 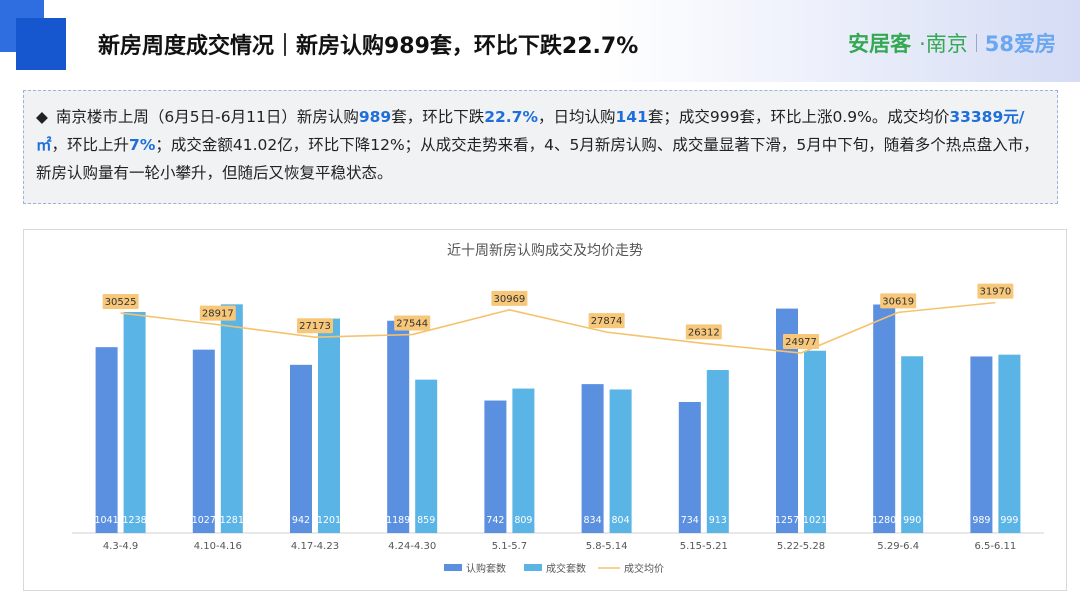 What do you see at coordinates (576, 117) in the screenshot?
I see `summary-segment: ，日均认购` at bounding box center [576, 117].